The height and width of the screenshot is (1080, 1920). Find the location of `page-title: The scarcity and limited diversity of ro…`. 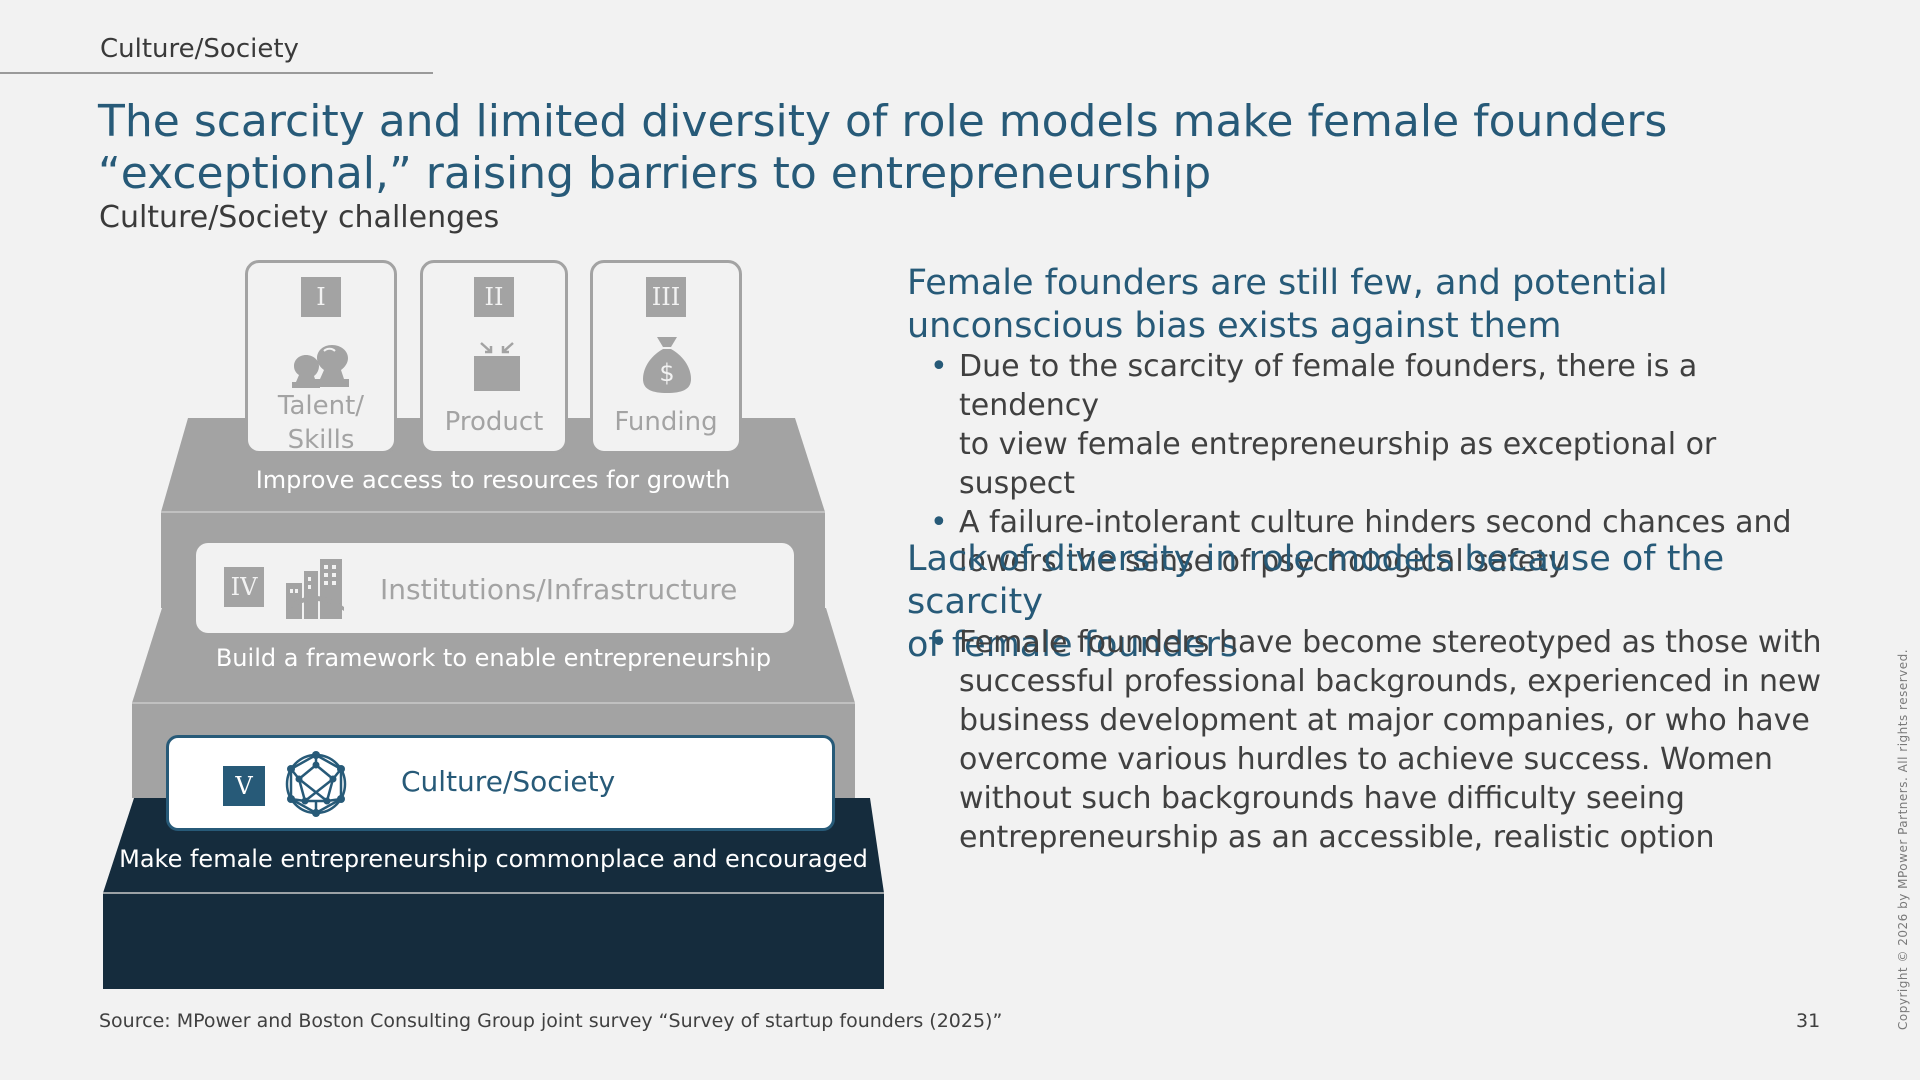

page-title: The scarcity and limited diversity of ro… is located at coordinates (918, 148).